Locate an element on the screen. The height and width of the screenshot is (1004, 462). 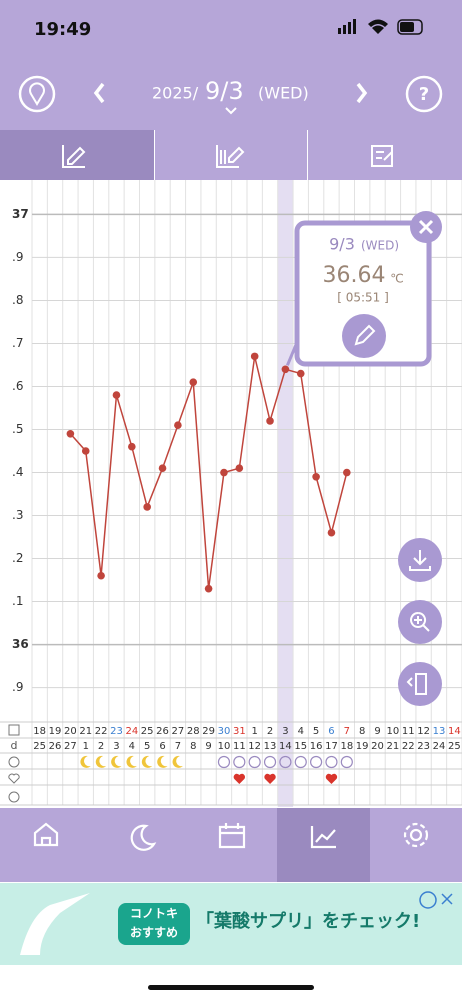
cycle-day: 24 is located at coordinates (439, 746).